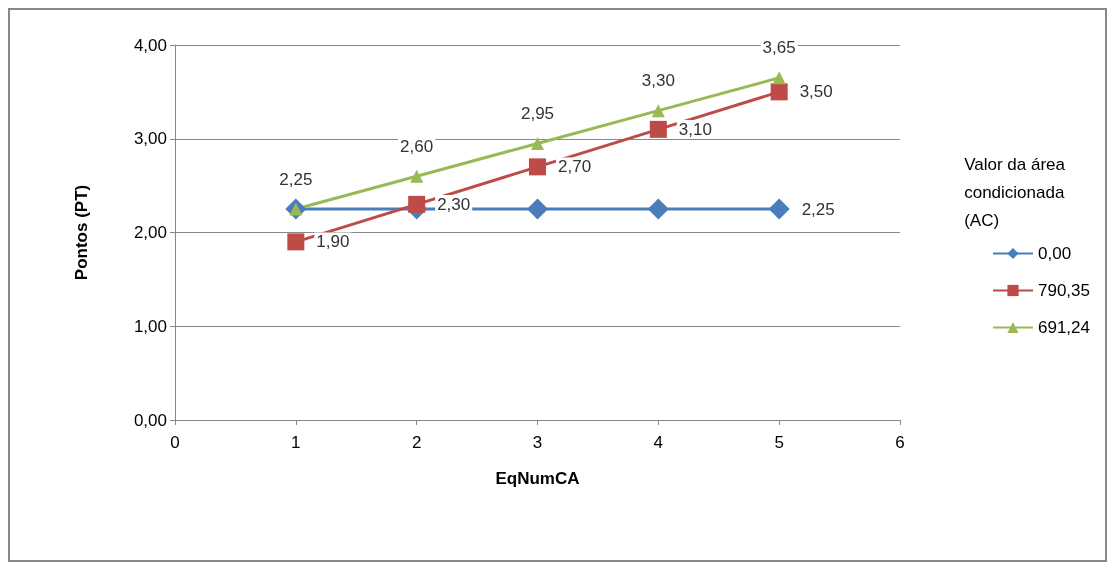 This screenshot has height=576, width=1117. I want to click on x-axis-title: EqNumCA, so click(537, 478).